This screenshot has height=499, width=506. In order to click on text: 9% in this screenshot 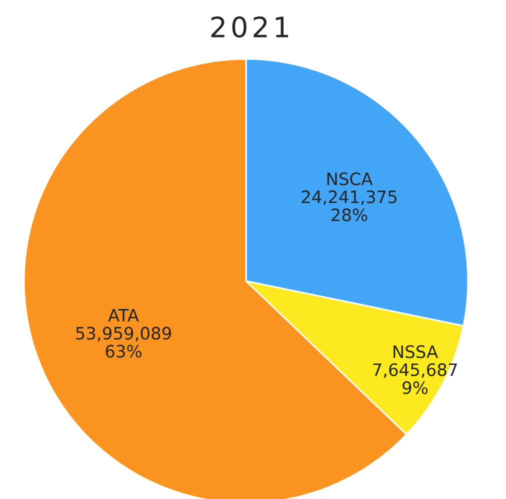, I will do `click(415, 387)`.